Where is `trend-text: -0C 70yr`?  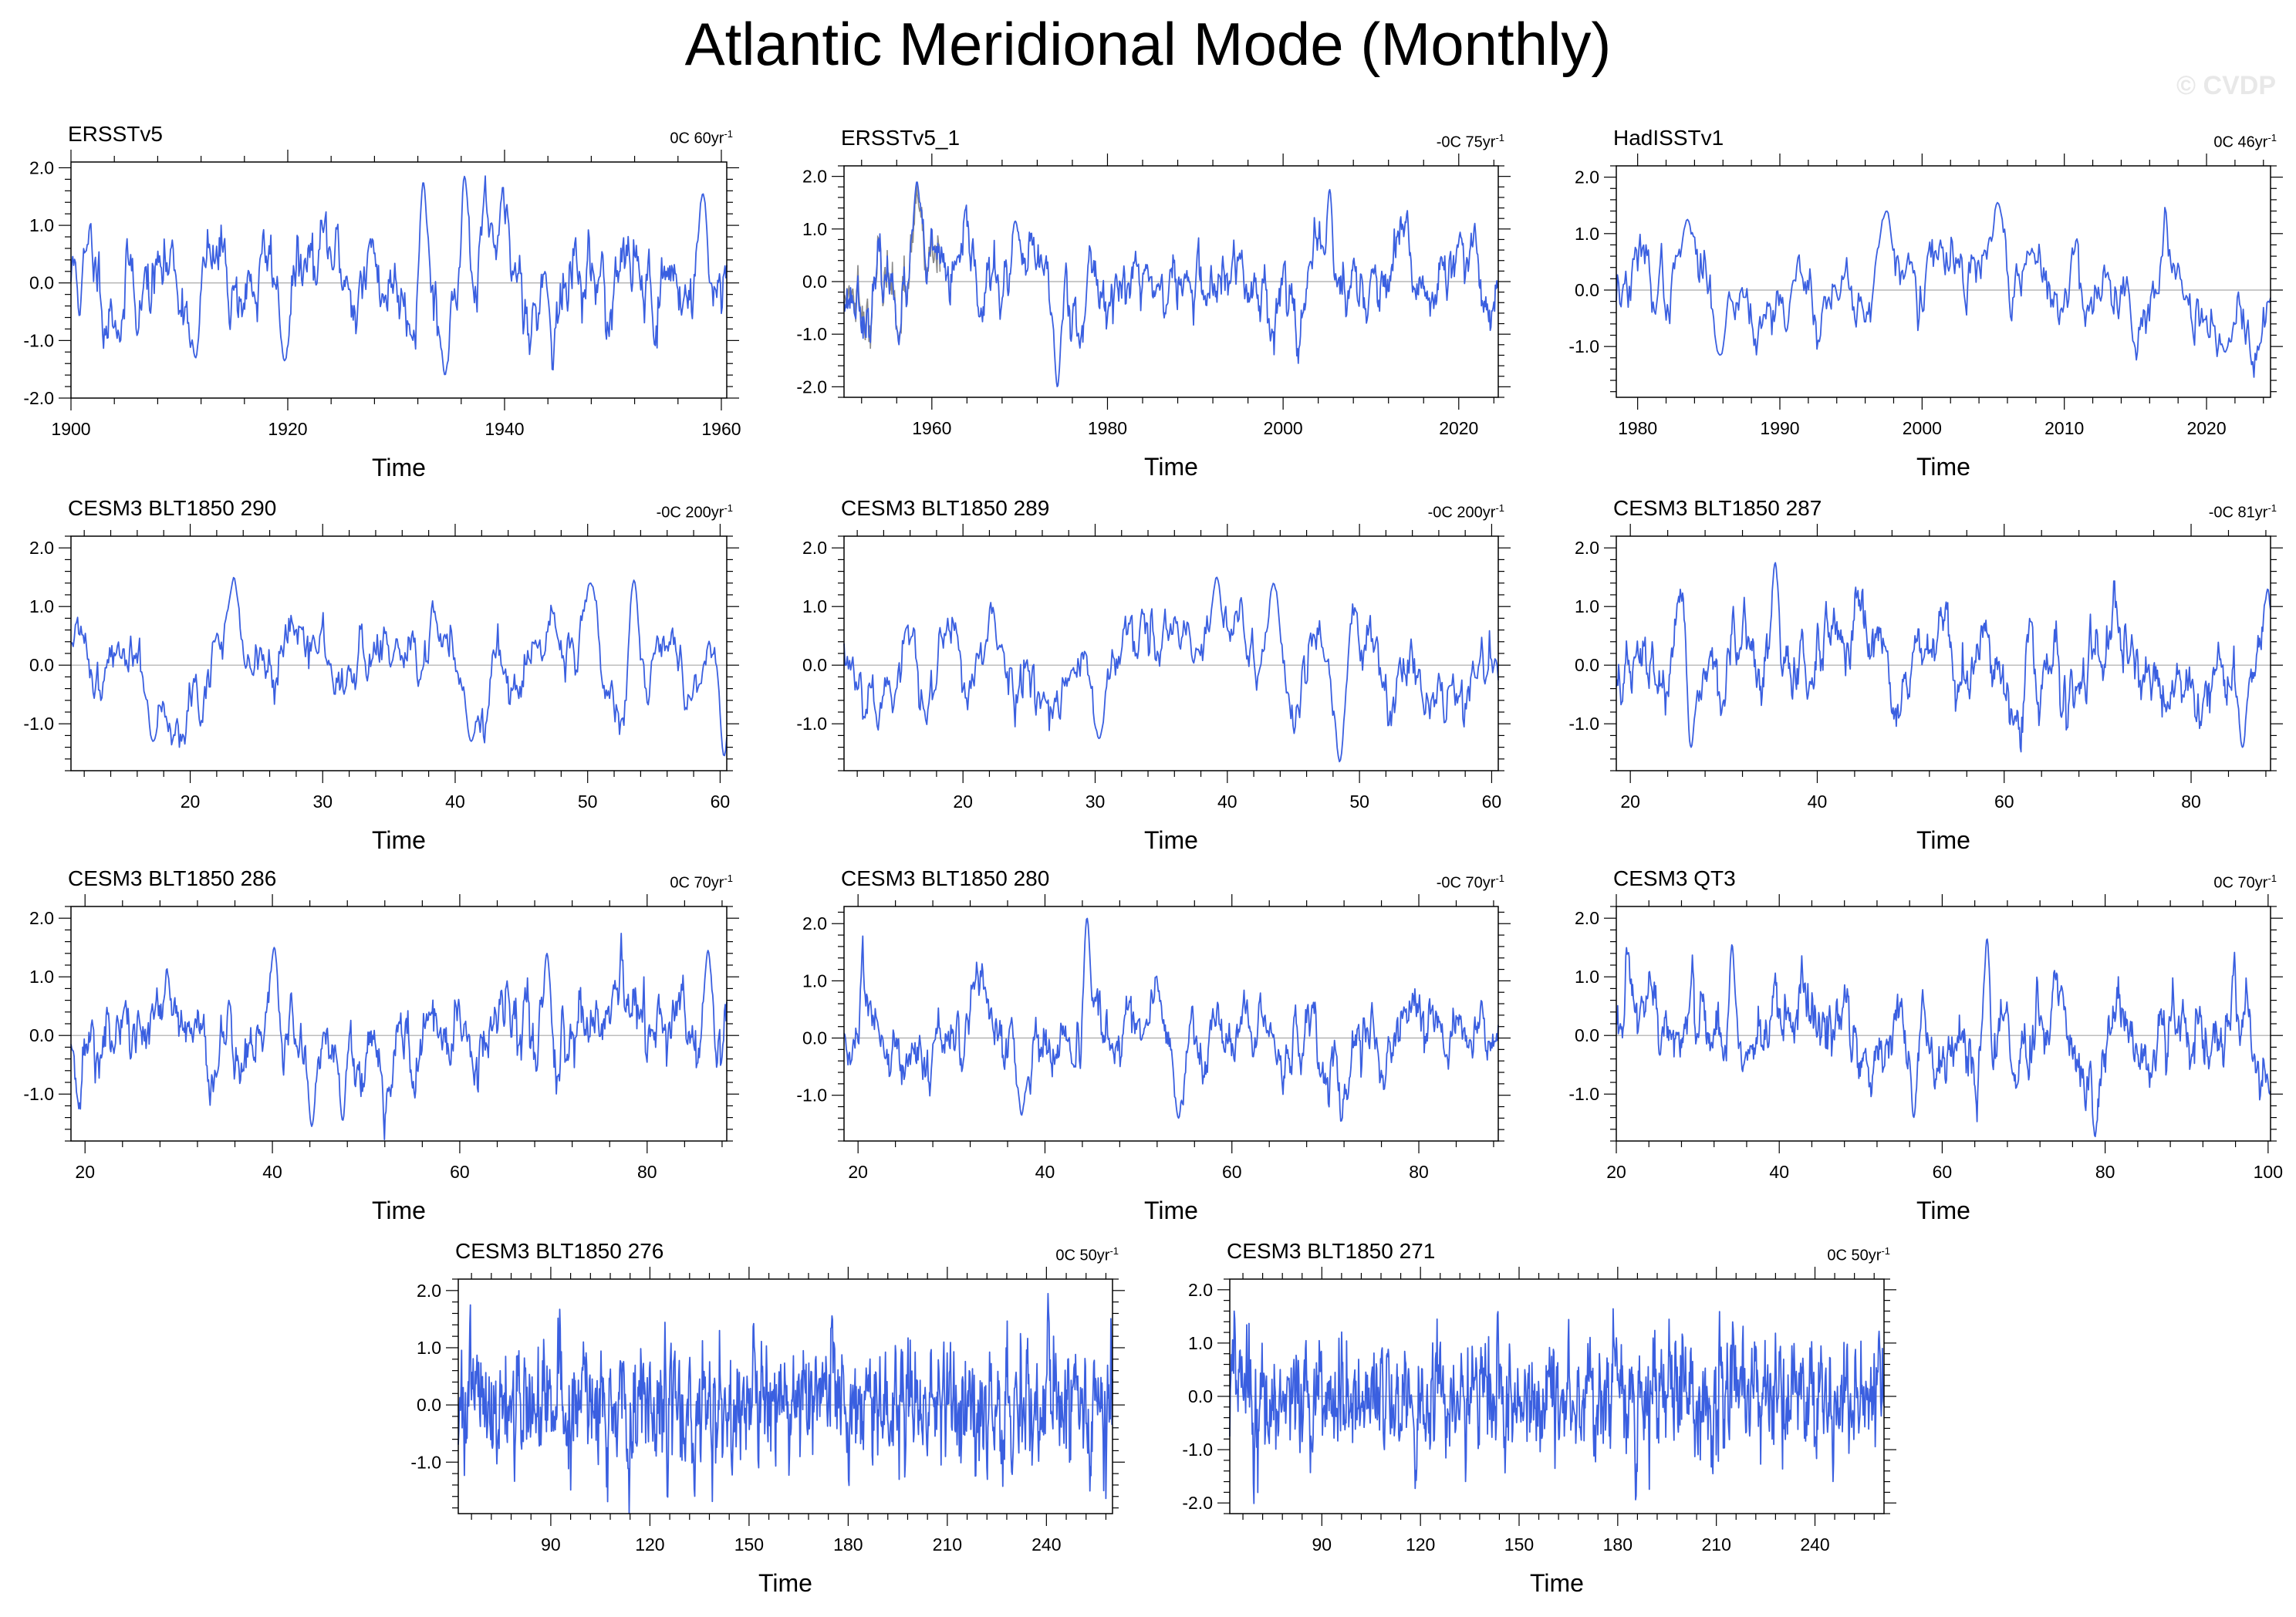 trend-text: -0C 70yr is located at coordinates (1466, 883).